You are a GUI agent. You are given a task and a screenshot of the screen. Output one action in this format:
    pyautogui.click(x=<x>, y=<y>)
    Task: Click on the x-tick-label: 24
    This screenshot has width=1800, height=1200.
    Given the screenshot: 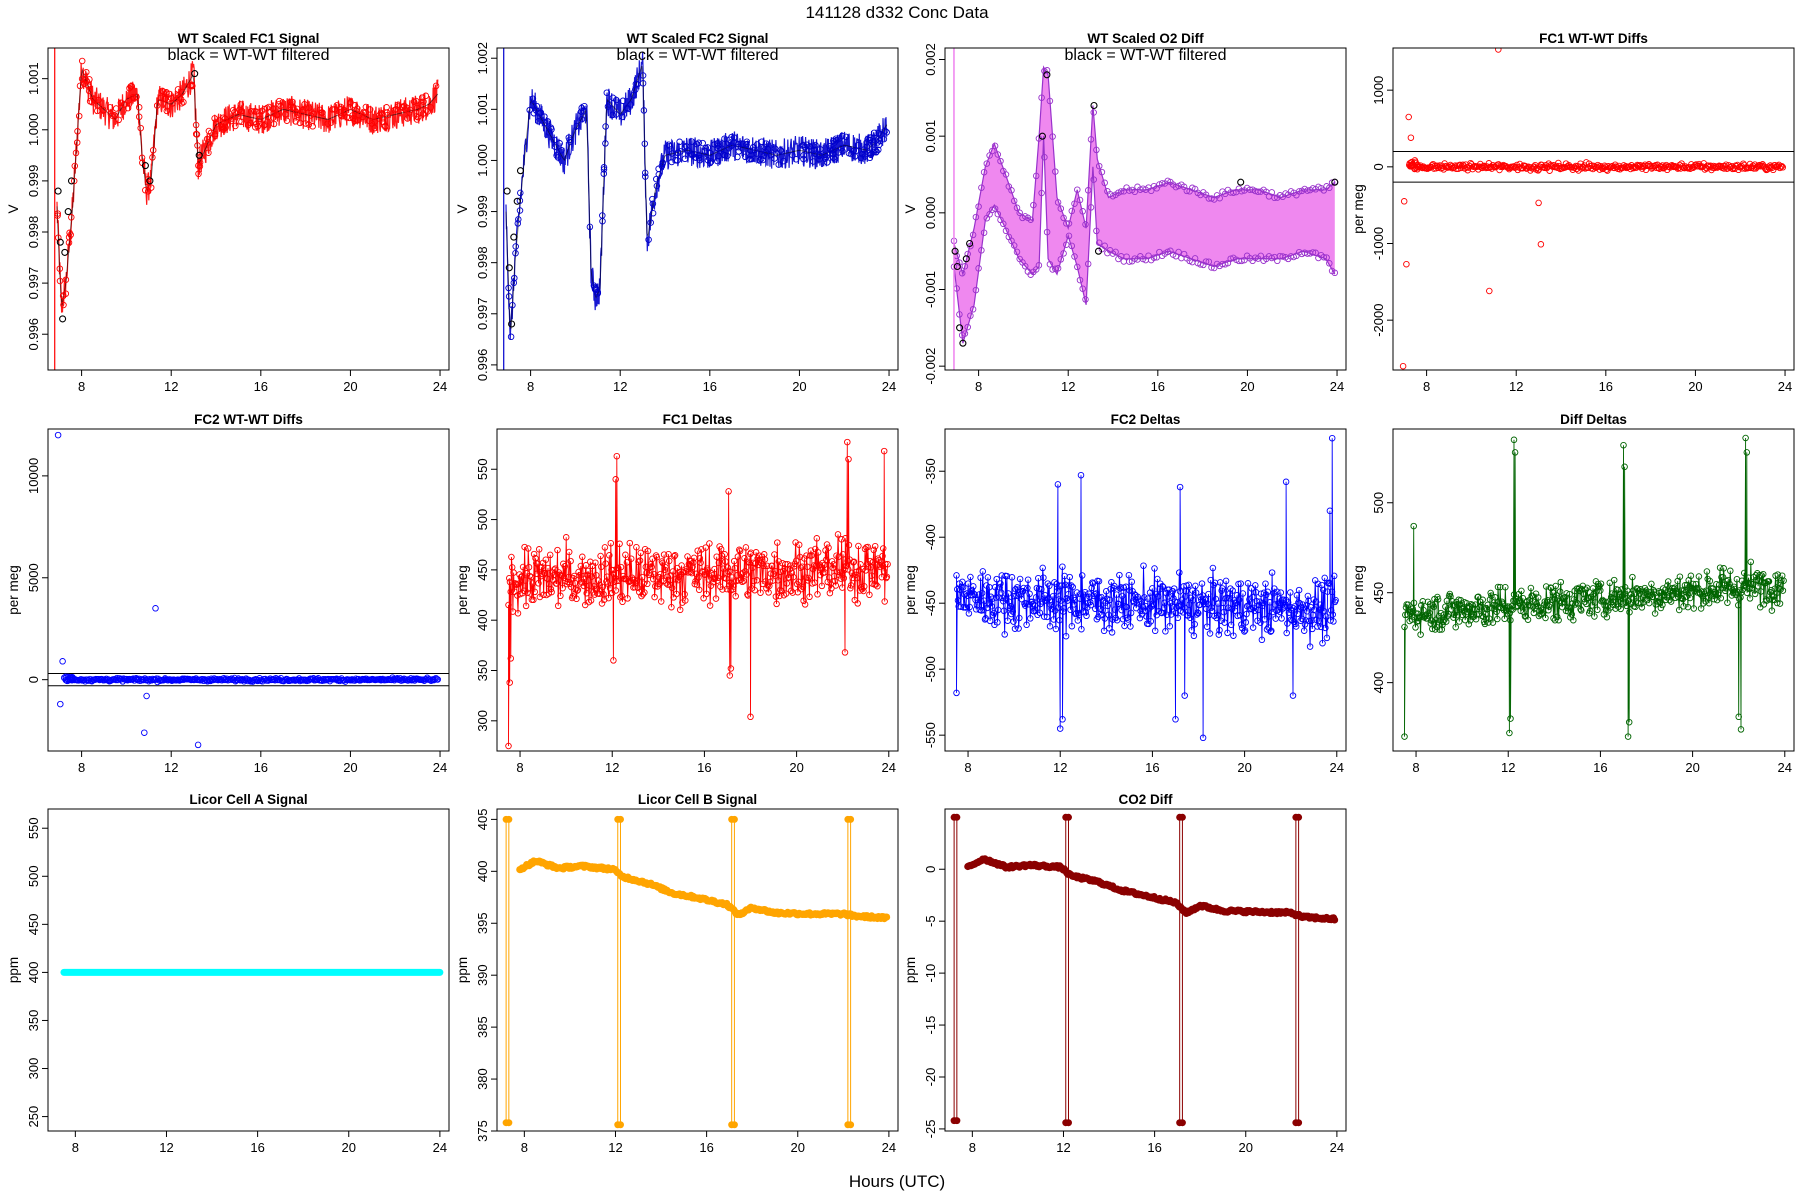 What is the action you would take?
    pyautogui.click(x=1785, y=386)
    